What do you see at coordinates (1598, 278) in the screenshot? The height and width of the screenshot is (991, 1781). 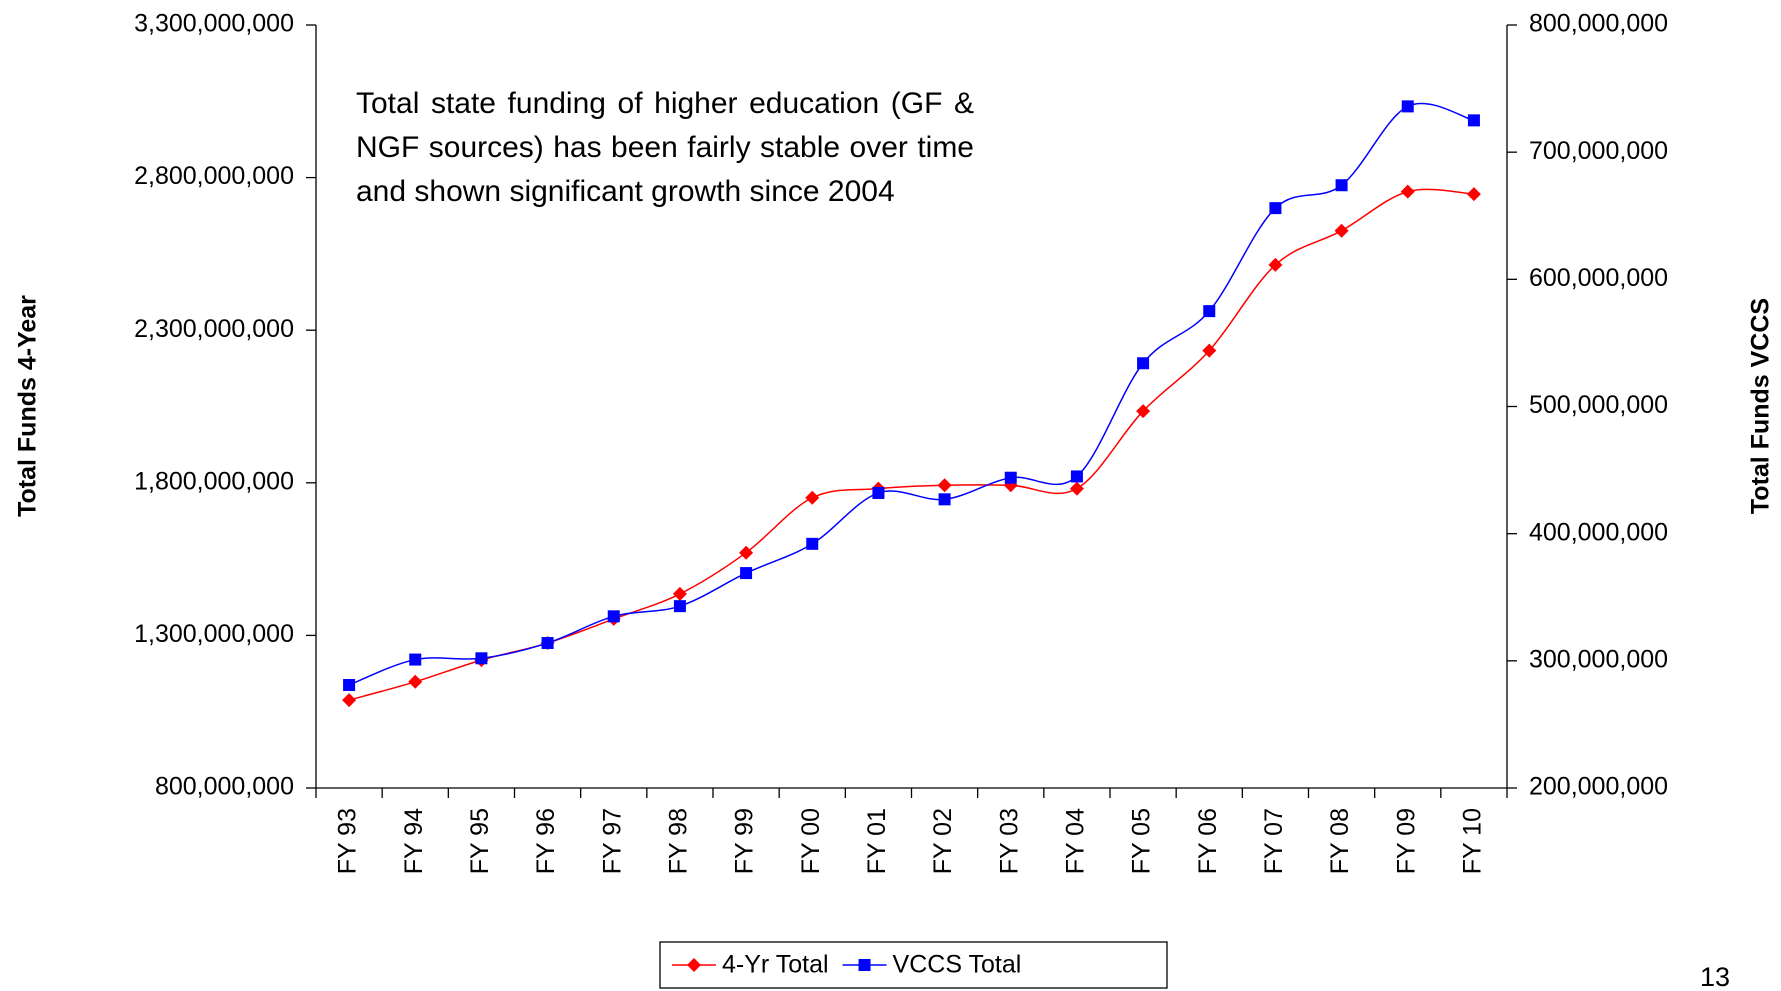 I see `y2-tick-label: 600,000,000` at bounding box center [1598, 278].